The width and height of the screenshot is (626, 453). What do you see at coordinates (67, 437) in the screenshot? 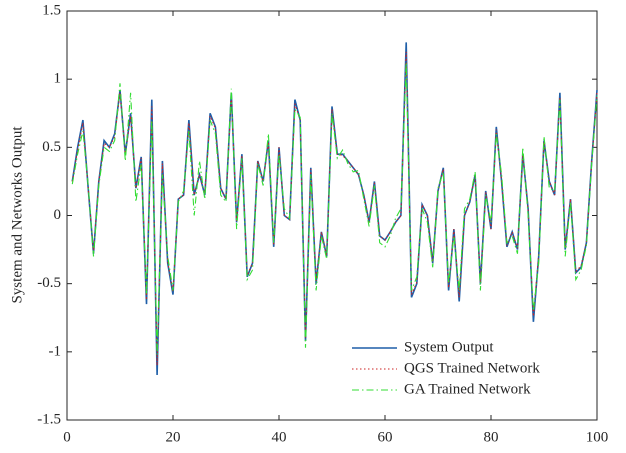
I see `x-tick-label: 0` at bounding box center [67, 437].